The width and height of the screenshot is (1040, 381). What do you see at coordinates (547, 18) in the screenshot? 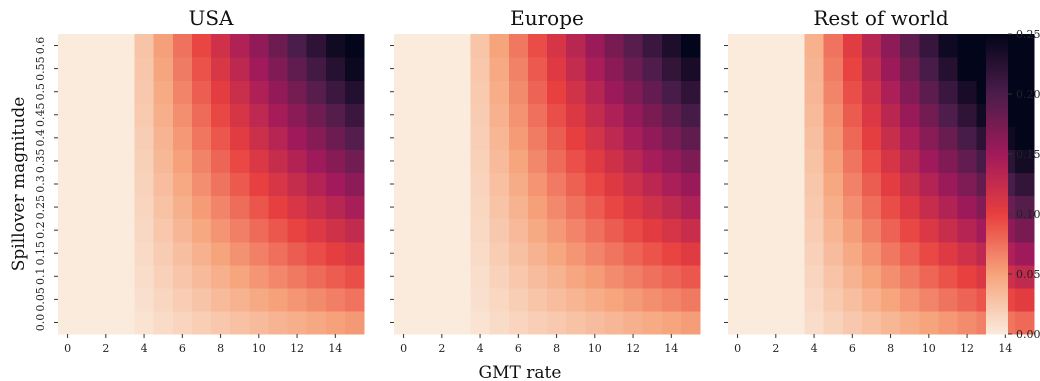
I see `panel-title: Europe` at bounding box center [547, 18].